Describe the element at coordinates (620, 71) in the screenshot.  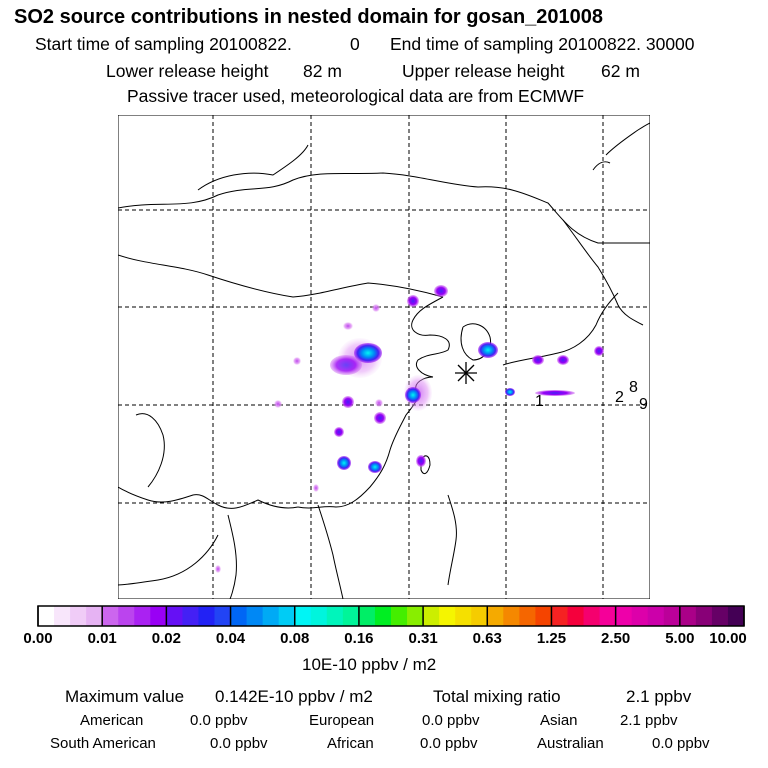
I see `upper-release-value: 62 m` at that location.